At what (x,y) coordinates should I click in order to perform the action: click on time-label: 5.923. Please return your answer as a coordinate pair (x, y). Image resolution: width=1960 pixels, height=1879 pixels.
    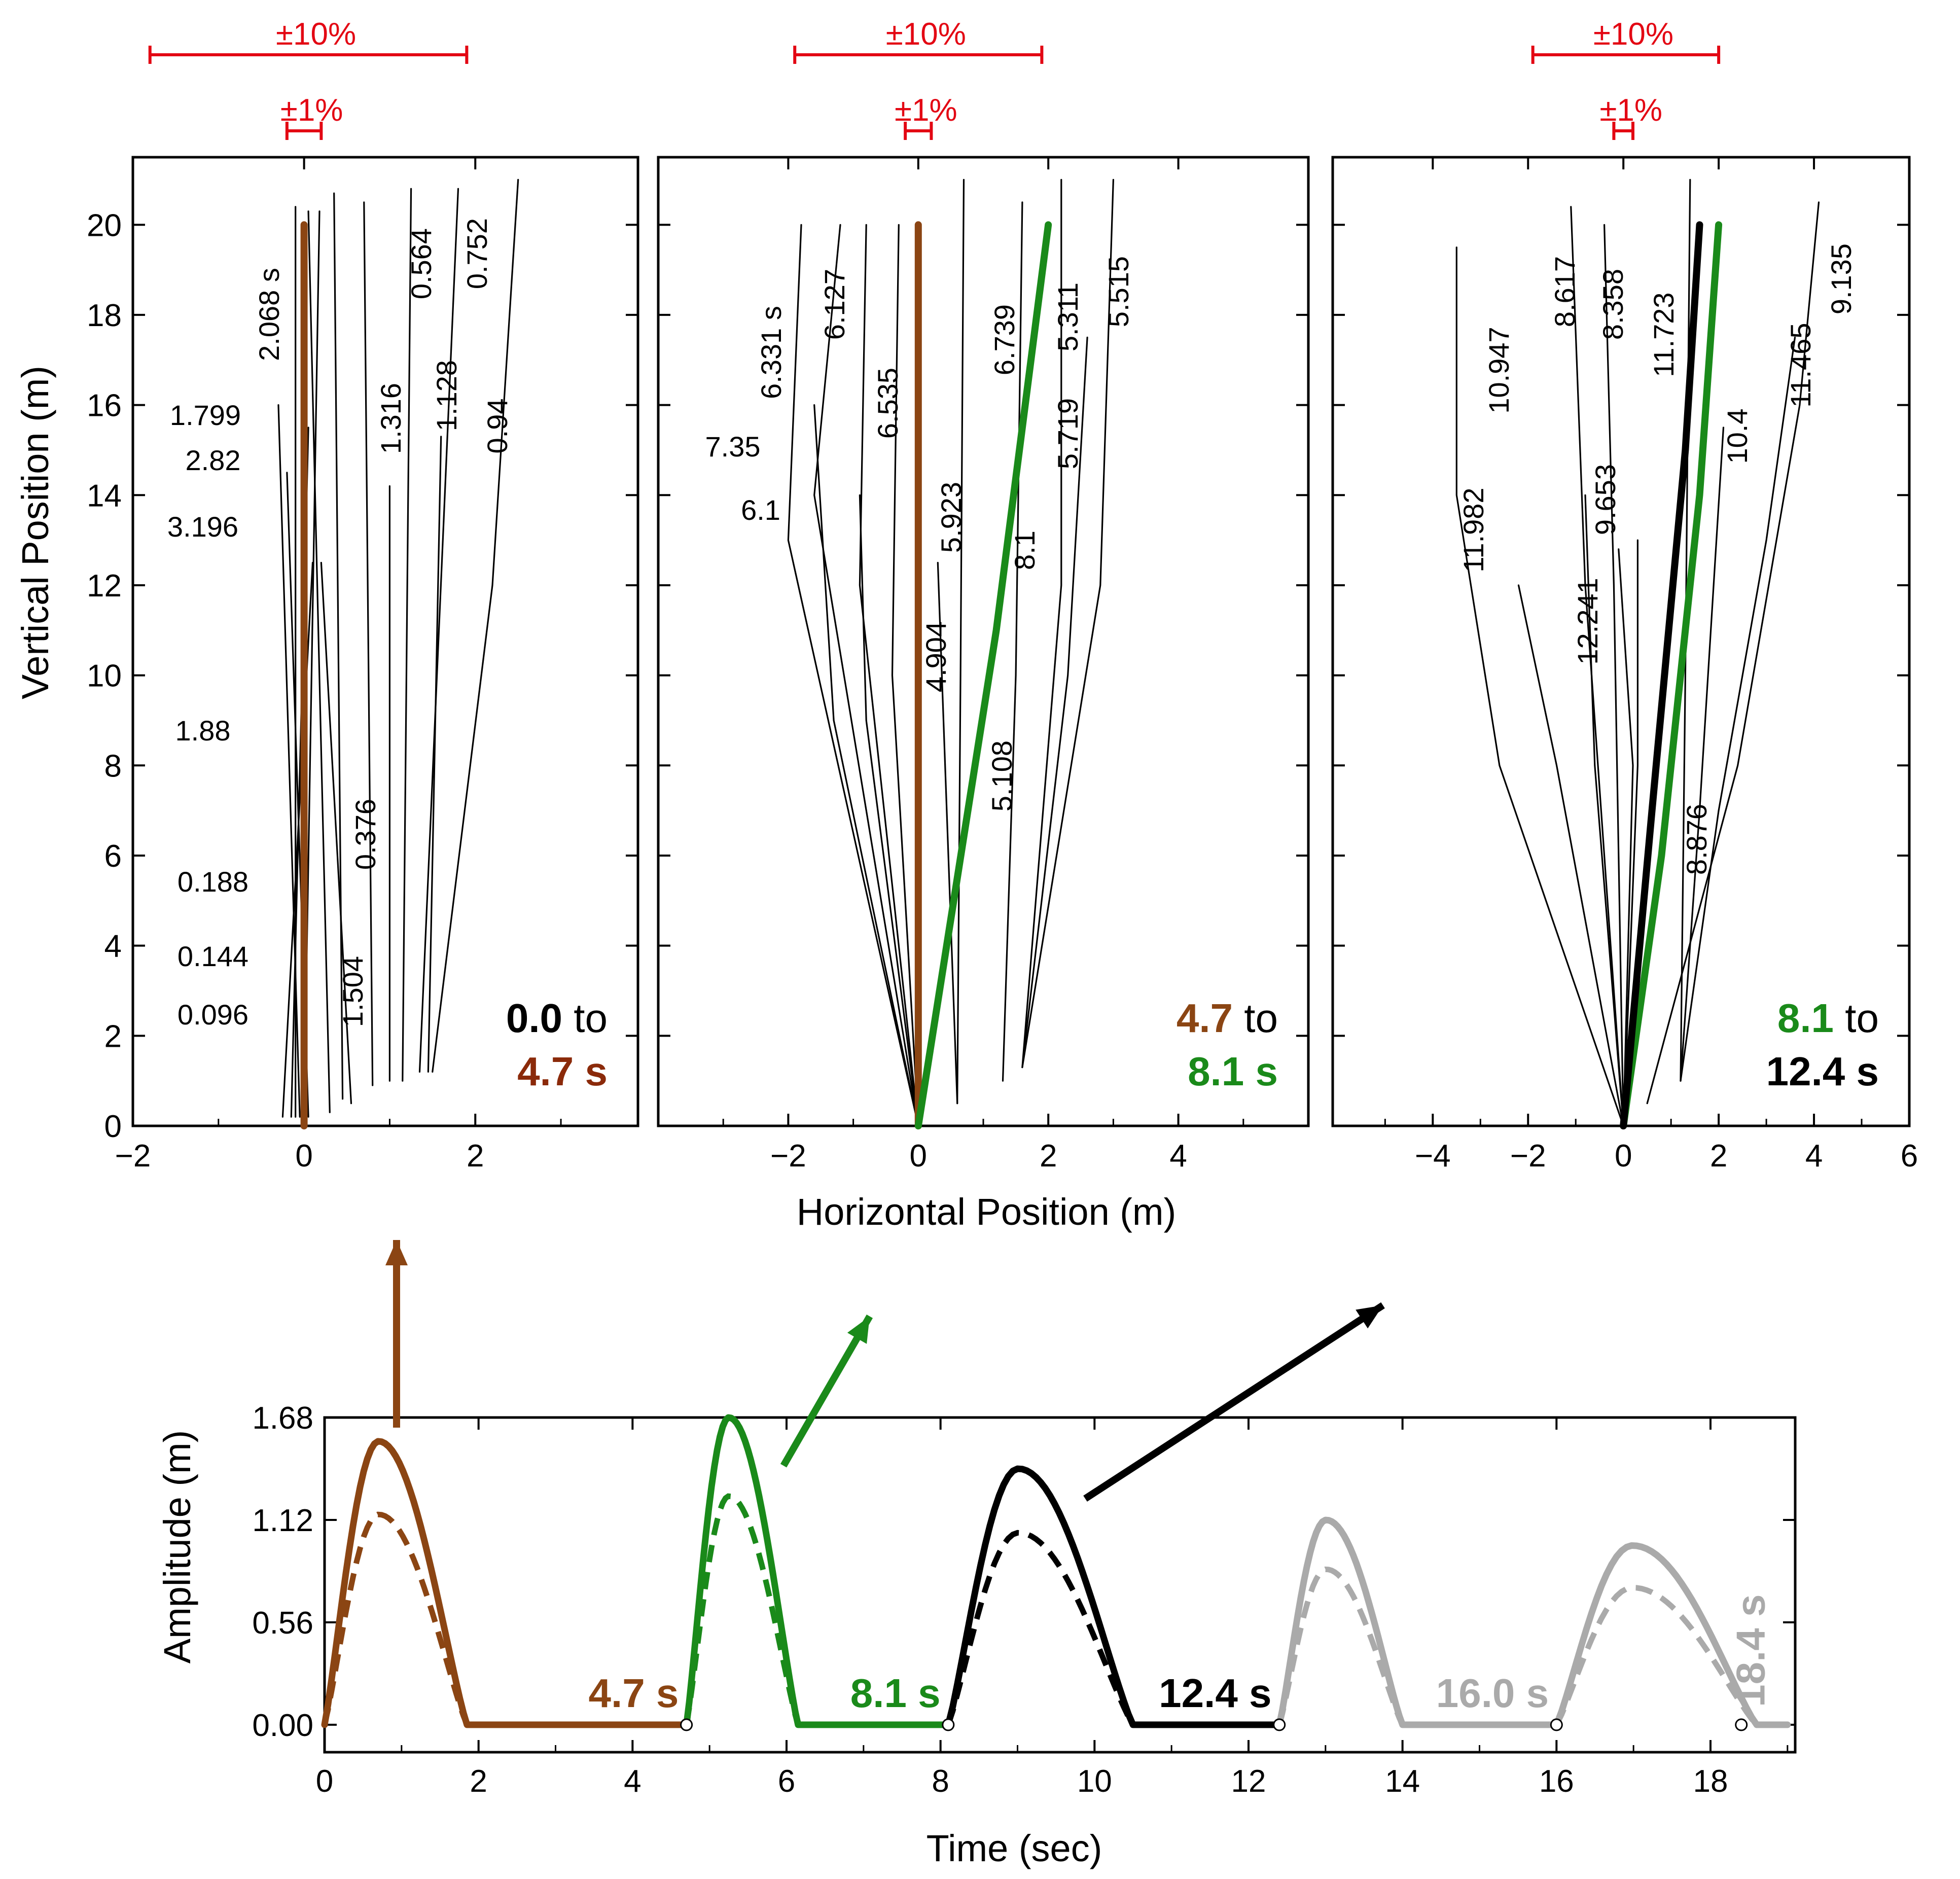
    Looking at the image, I should click on (951, 517).